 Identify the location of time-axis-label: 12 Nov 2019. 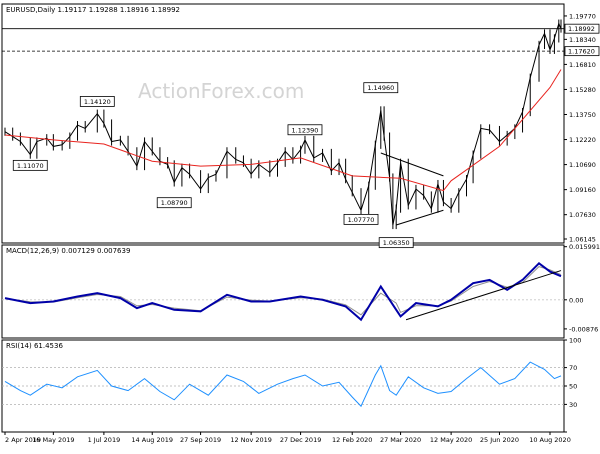
(251, 440).